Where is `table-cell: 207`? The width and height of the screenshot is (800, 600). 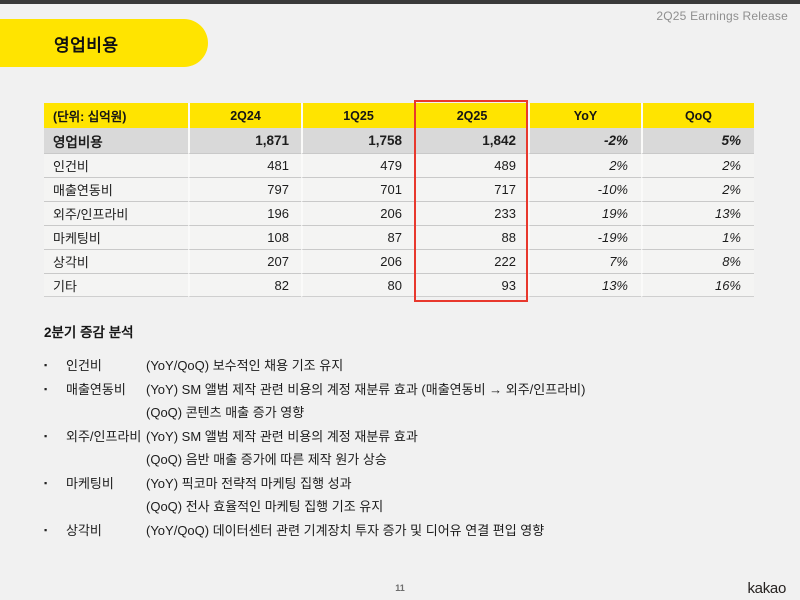 table-cell: 207 is located at coordinates (244, 261).